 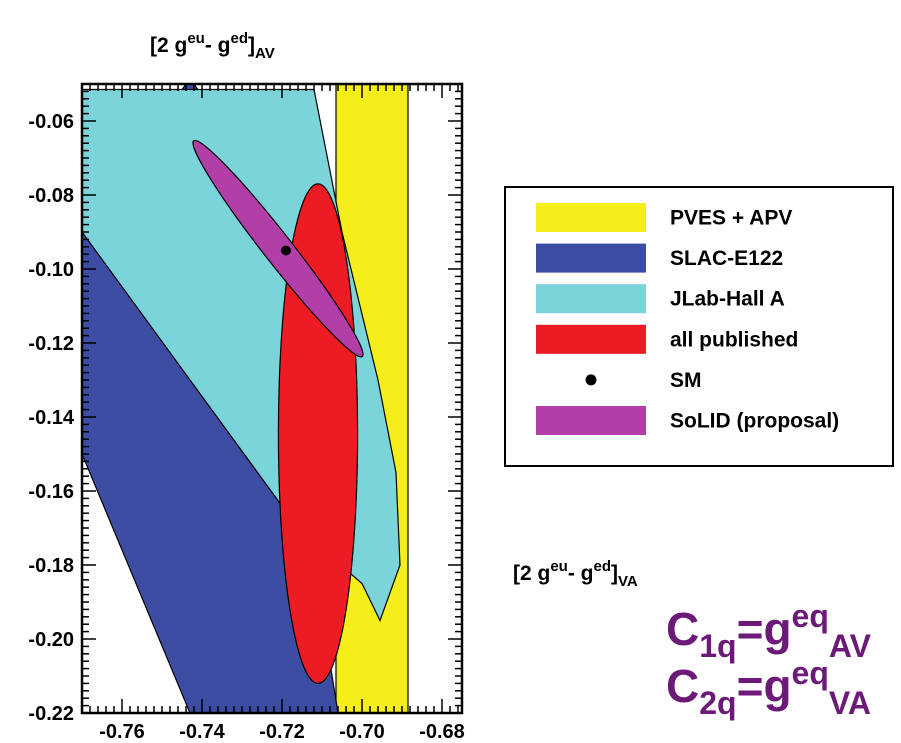 I want to click on y-tick-label: -0.20, so click(x=51, y=640).